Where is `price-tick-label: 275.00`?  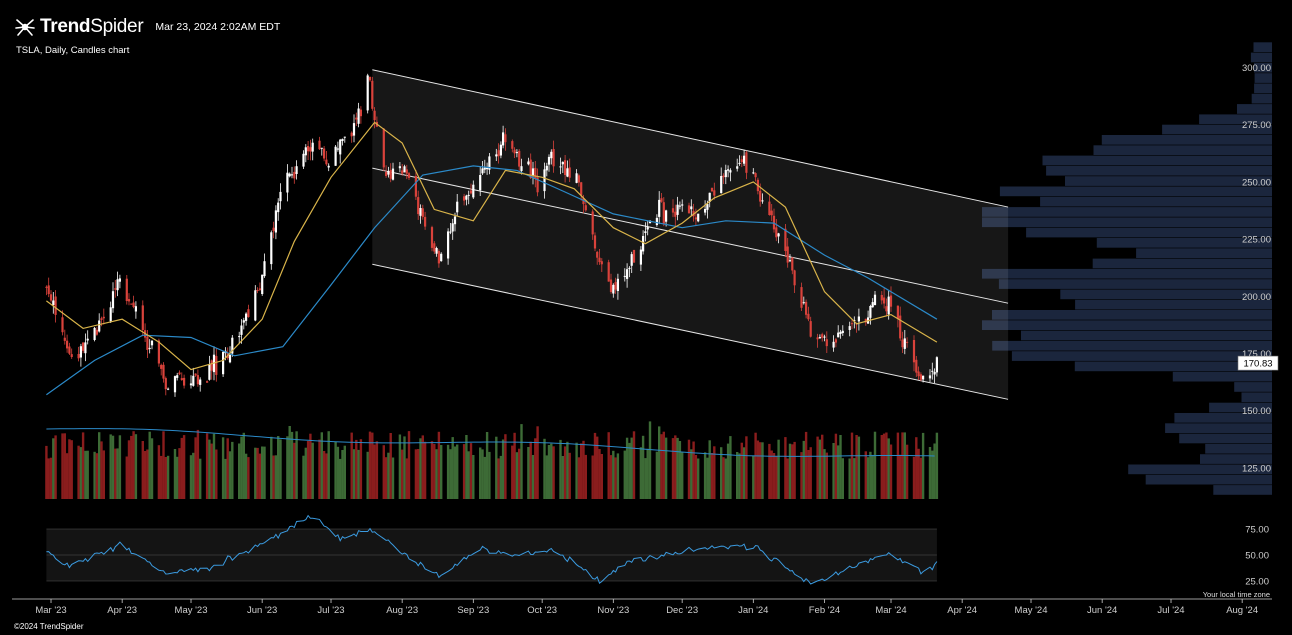 price-tick-label: 275.00 is located at coordinates (1256, 125).